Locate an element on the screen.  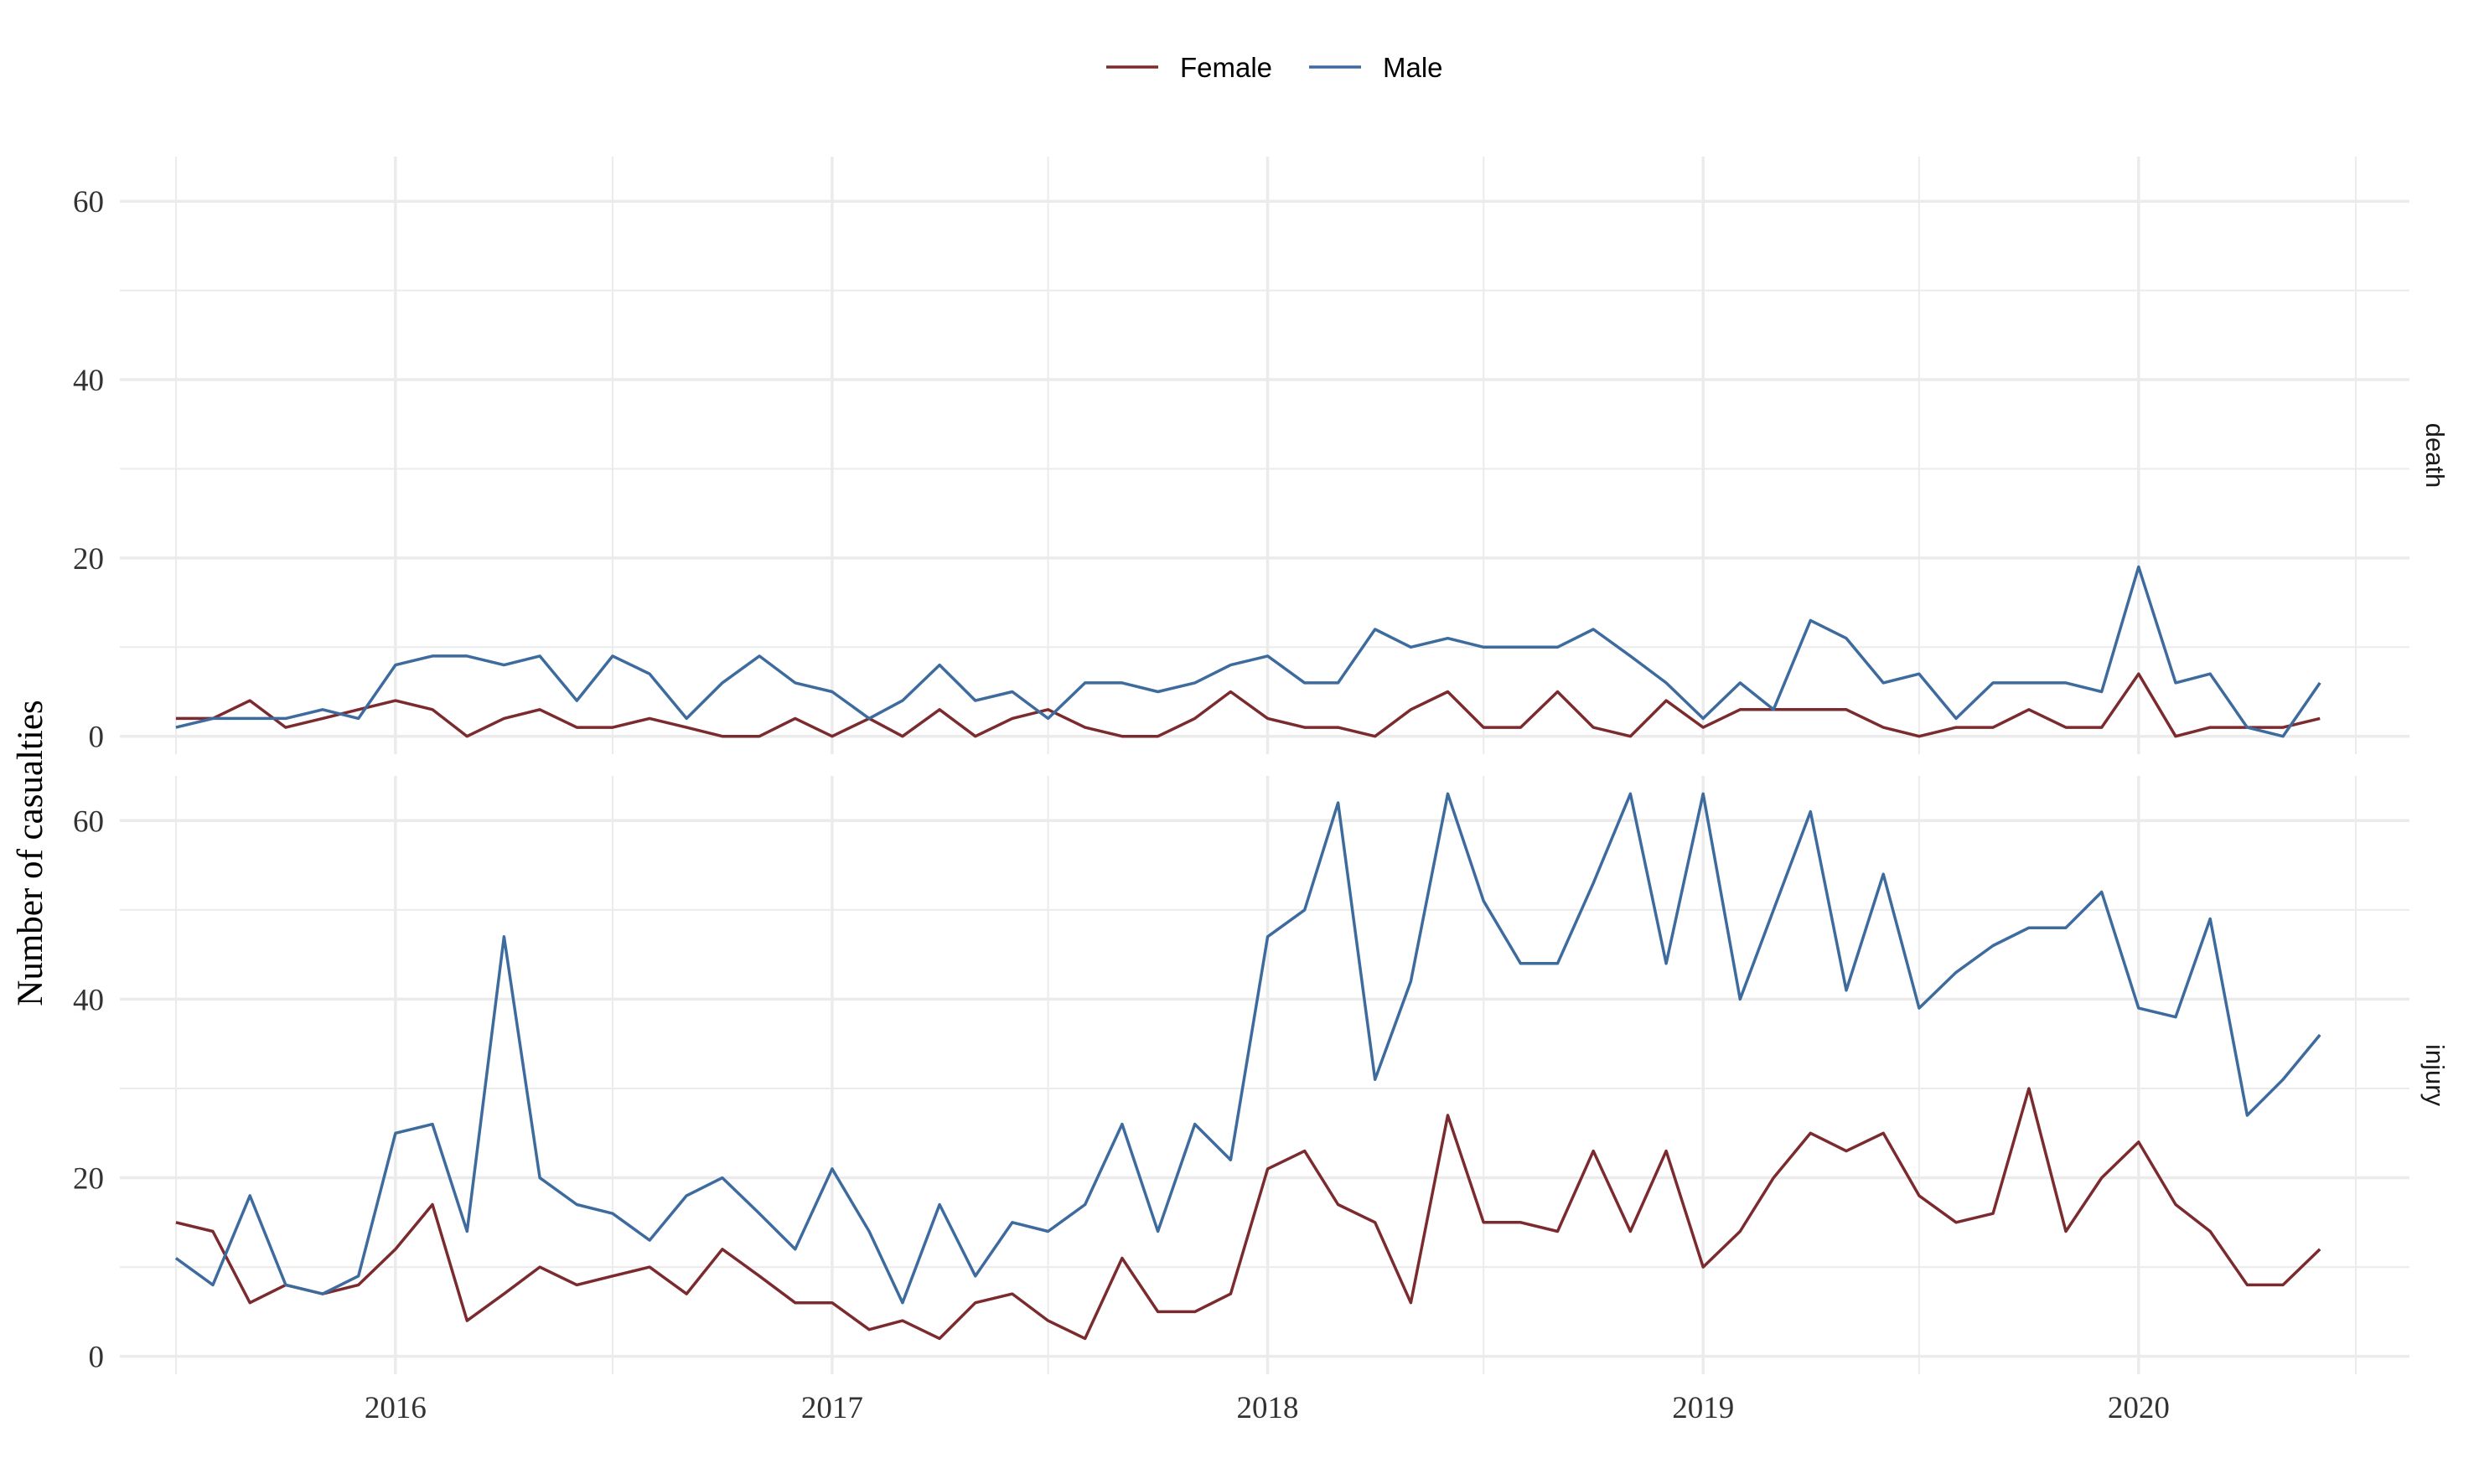
legend-item-female: Female is located at coordinates (1189, 68).